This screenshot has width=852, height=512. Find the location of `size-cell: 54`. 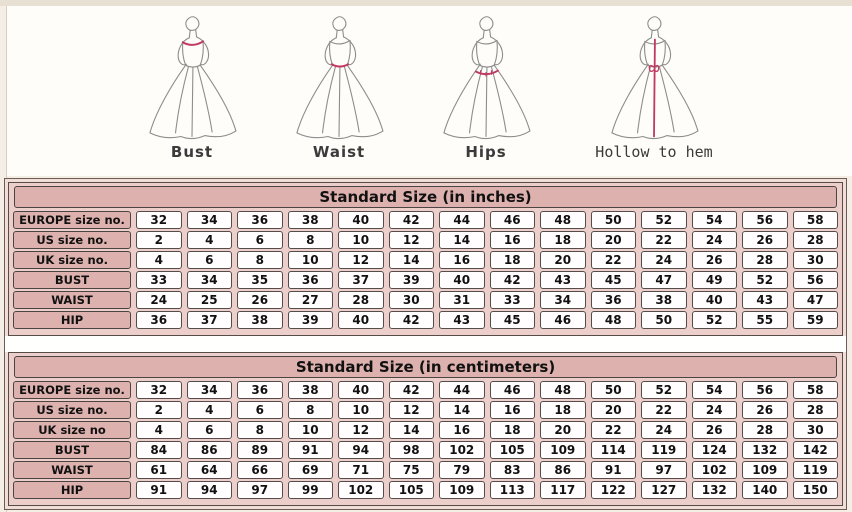

size-cell: 54 is located at coordinates (714, 220).